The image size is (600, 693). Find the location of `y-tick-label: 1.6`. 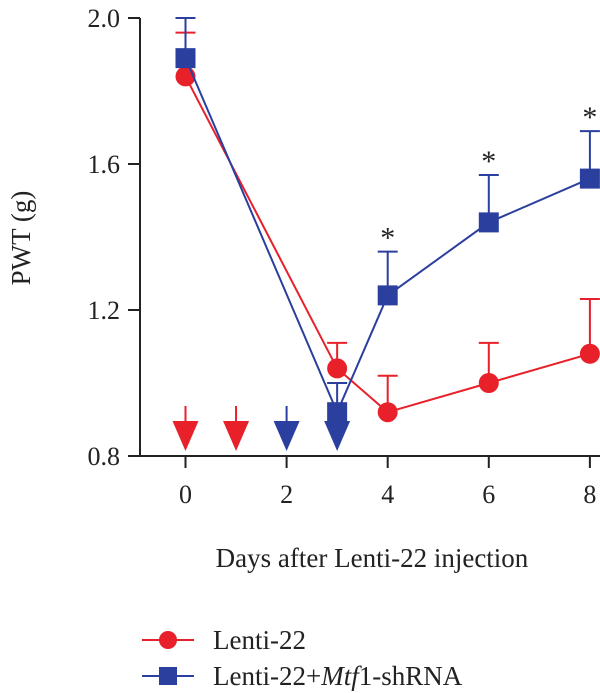

y-tick-label: 1.6 is located at coordinates (104, 164).